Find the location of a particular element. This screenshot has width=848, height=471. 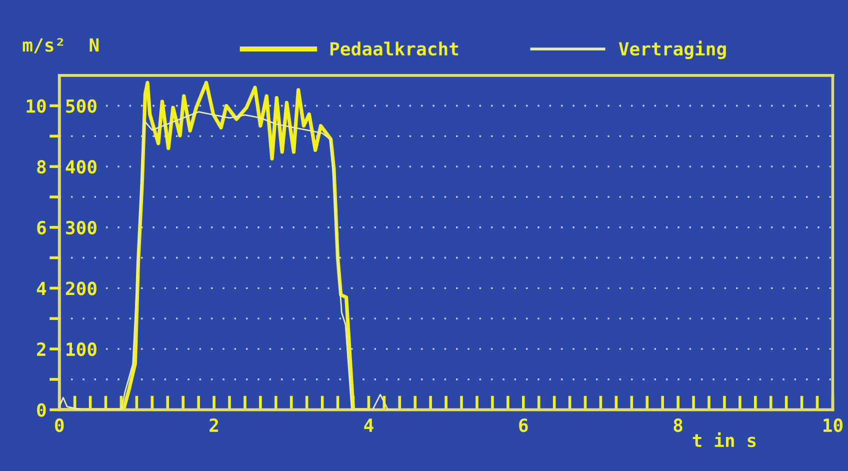

y-tick-label: 100 is located at coordinates (81, 349).